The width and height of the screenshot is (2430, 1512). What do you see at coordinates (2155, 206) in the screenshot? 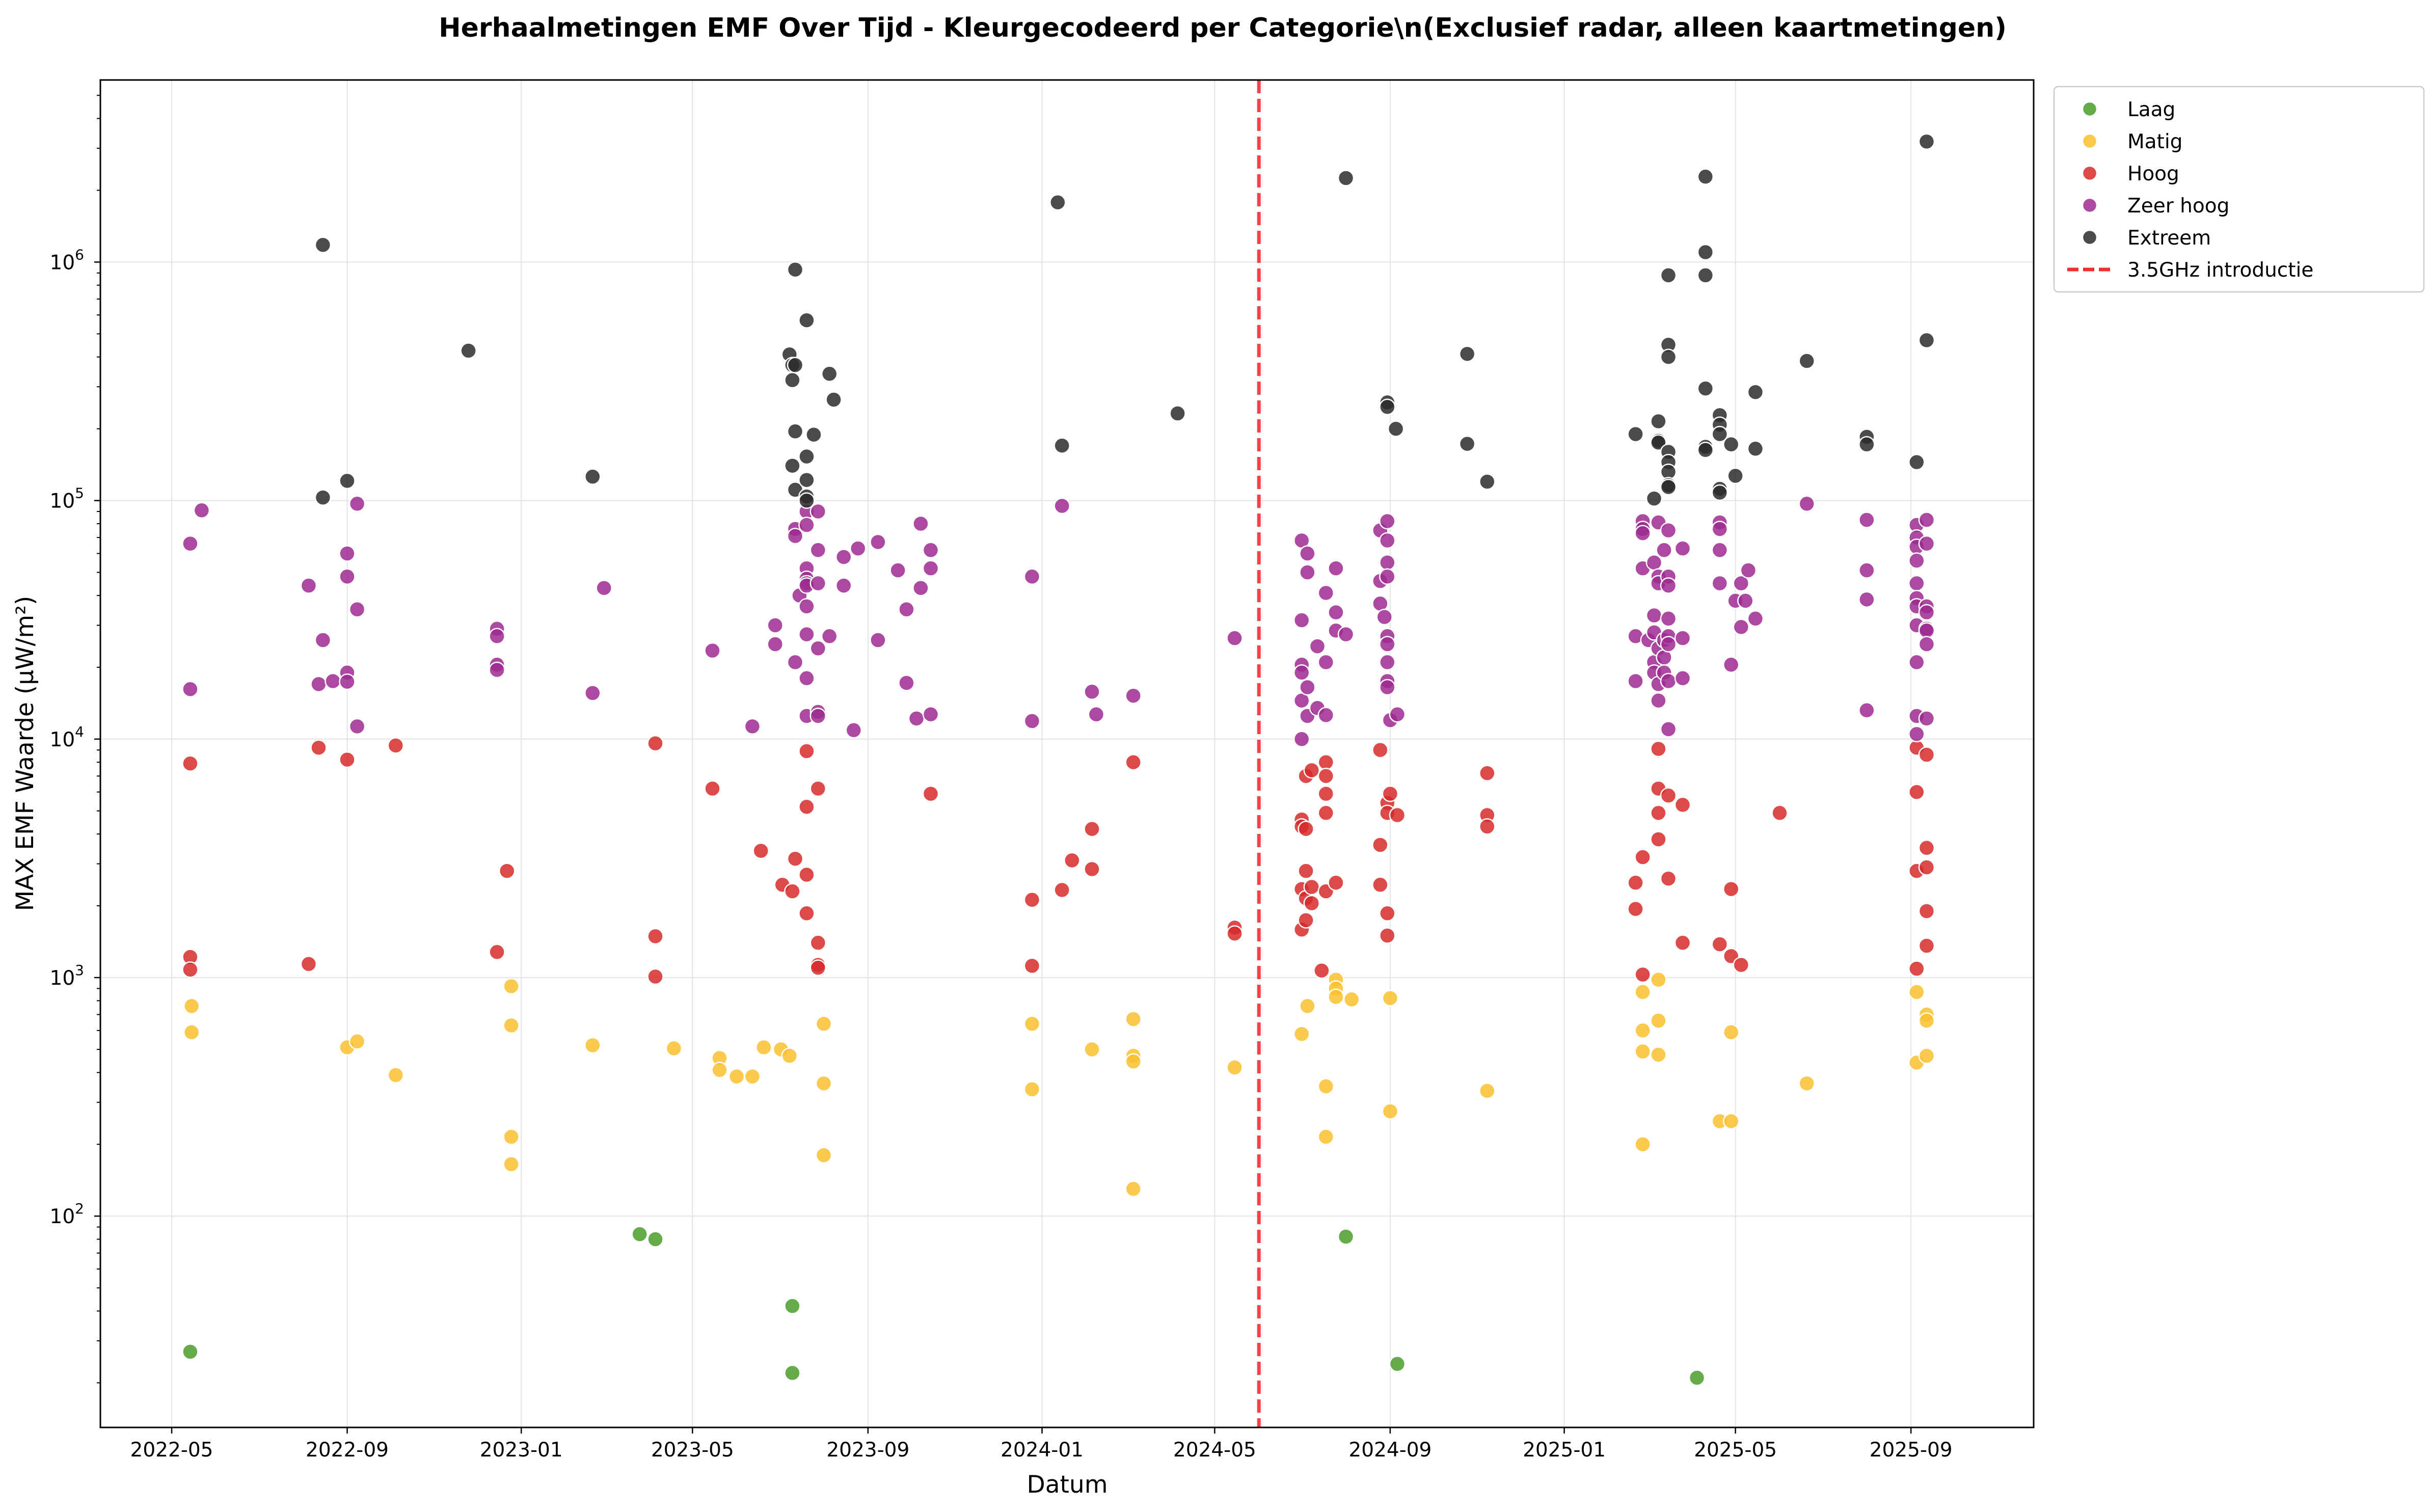
I see `legend-item: Zeer hoog` at bounding box center [2155, 206].